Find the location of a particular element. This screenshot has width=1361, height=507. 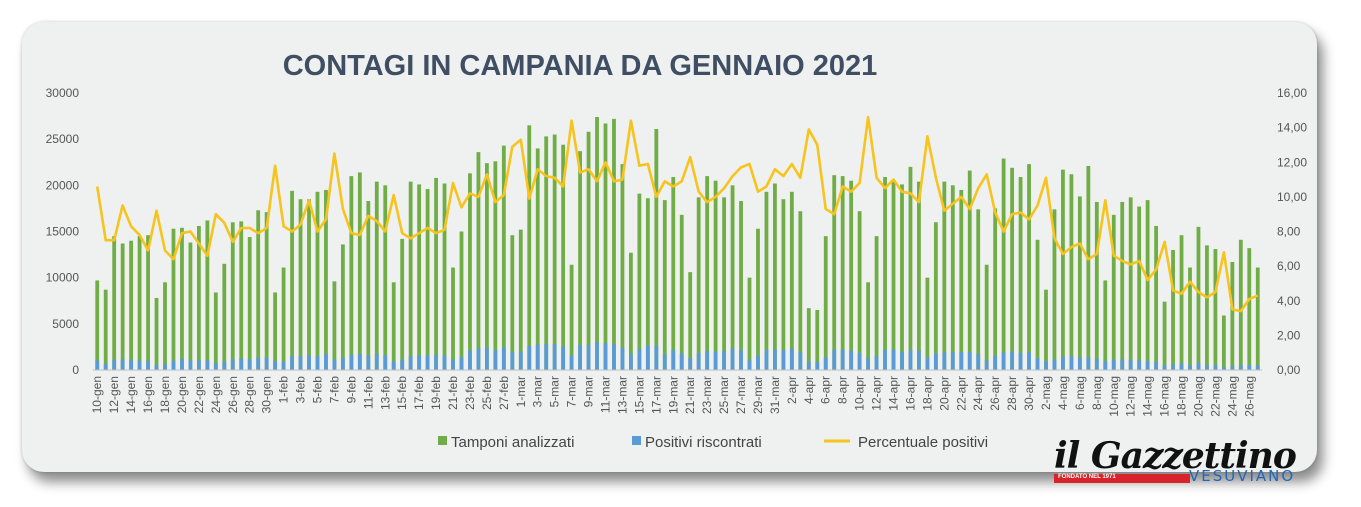

x-tick-label: 26-mag is located at coordinates (1249, 396).